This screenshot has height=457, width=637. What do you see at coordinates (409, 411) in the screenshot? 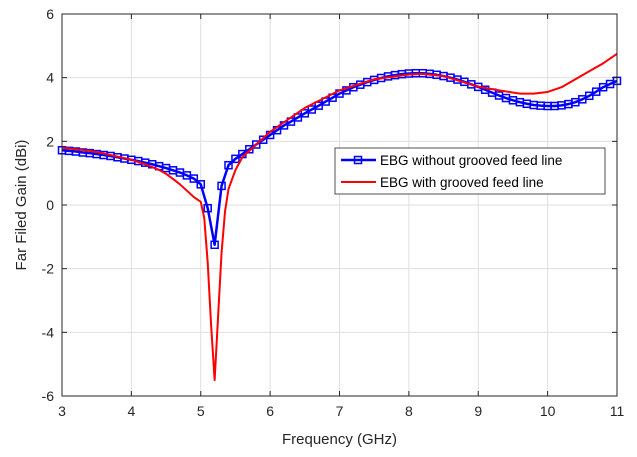
I see `x-tick-label: 8` at bounding box center [409, 411].